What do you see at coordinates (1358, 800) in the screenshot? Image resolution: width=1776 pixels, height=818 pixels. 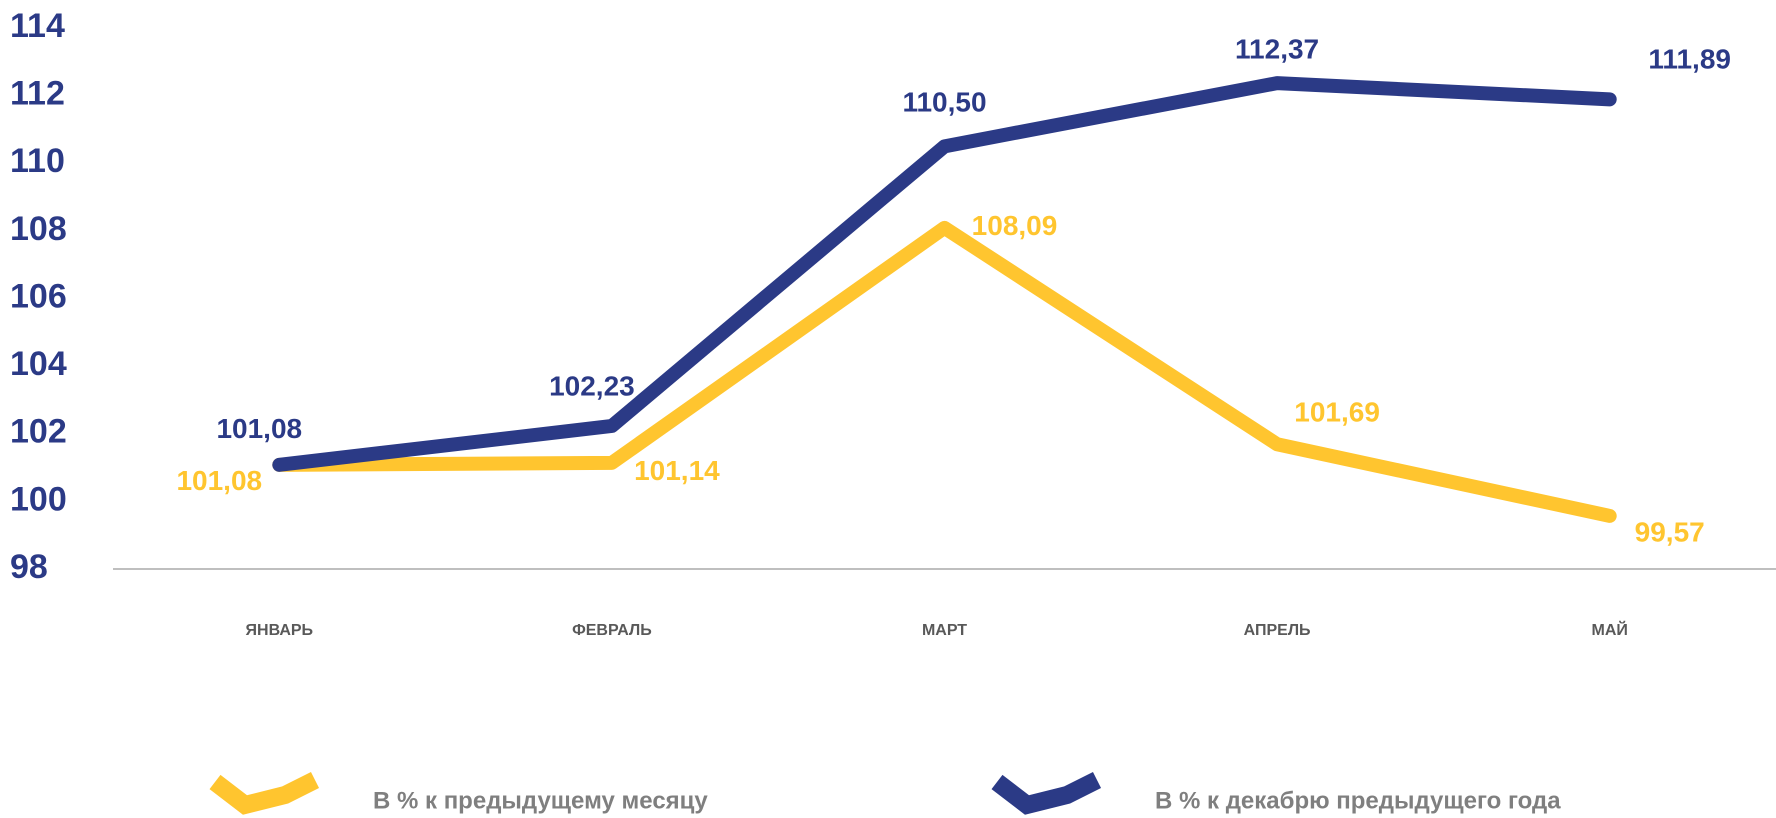 I see `legend-label: В % к декабрю предыдущего года` at bounding box center [1358, 800].